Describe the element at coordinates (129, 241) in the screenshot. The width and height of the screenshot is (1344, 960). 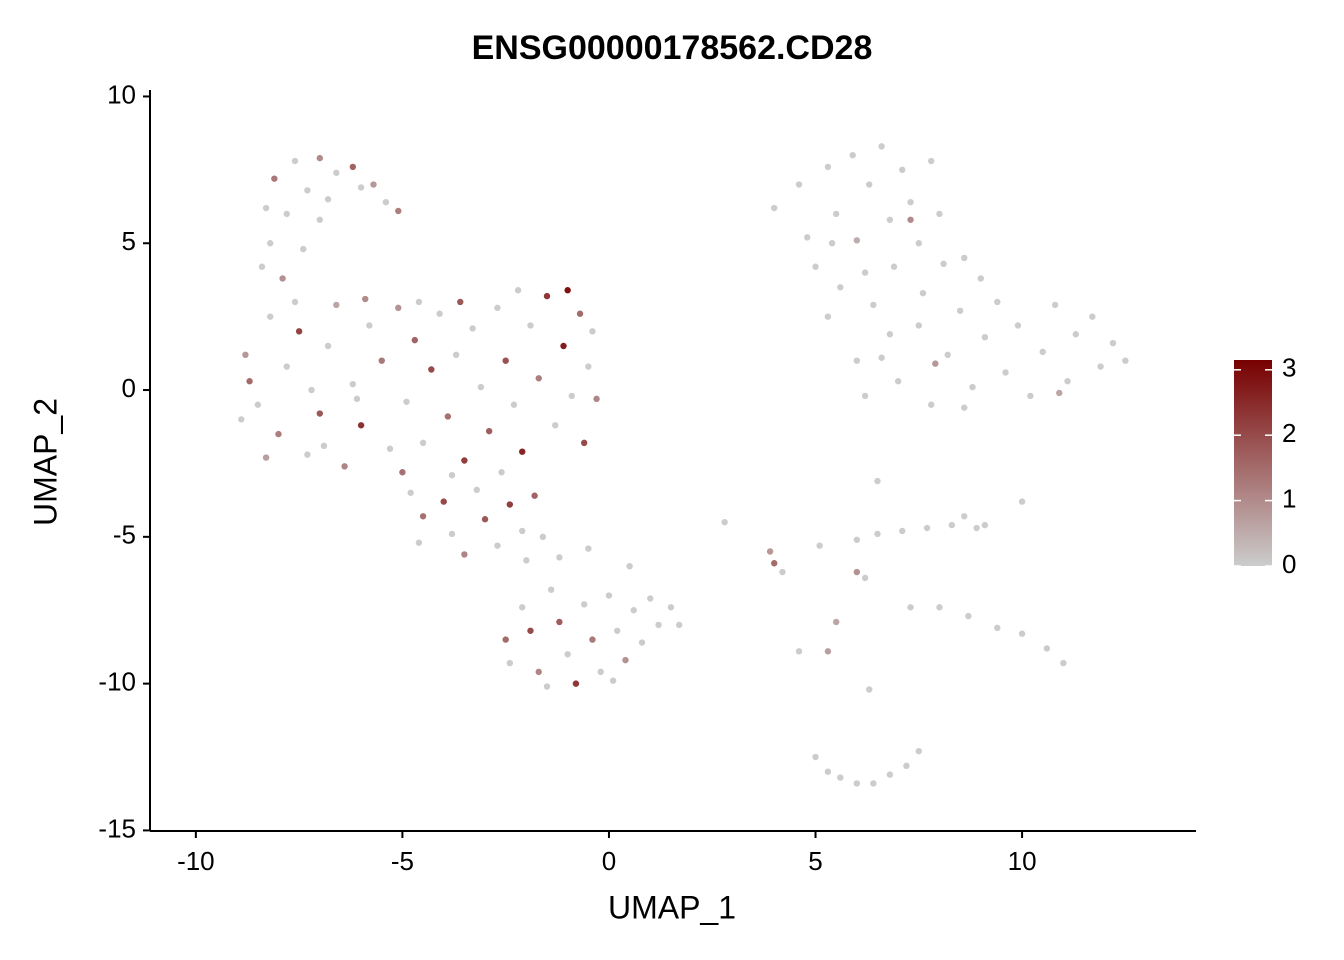
I see `y-tick-label: 5` at that location.